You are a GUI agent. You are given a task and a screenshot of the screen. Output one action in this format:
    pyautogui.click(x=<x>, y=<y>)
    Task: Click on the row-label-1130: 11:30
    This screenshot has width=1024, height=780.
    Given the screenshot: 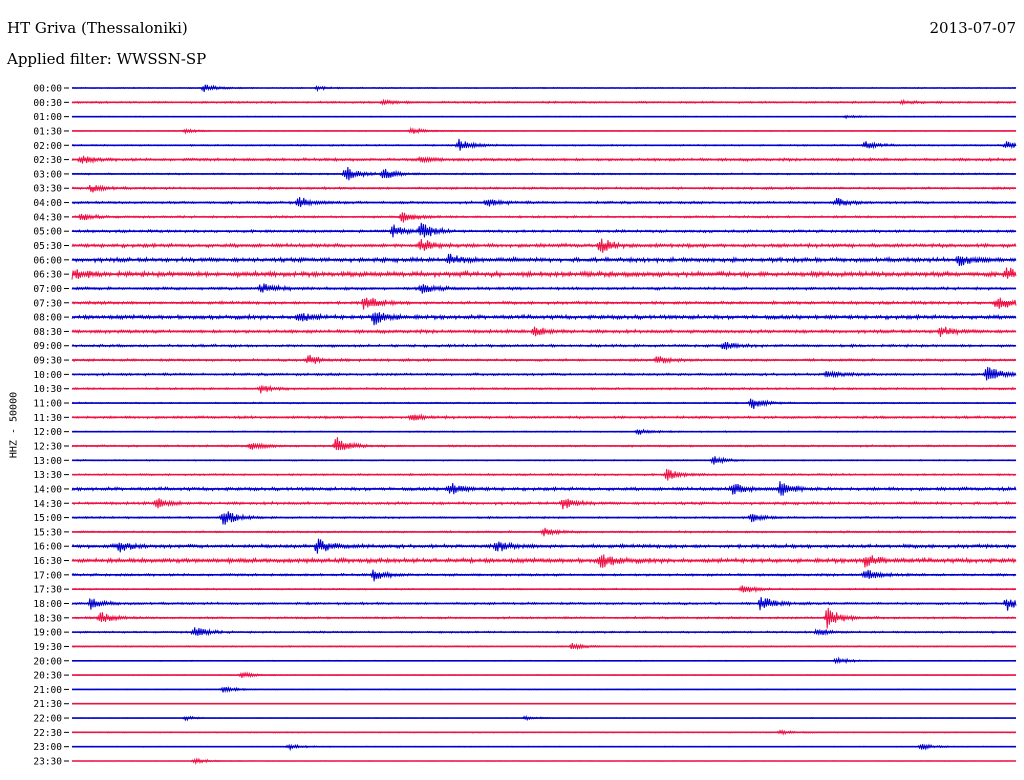 What is the action you would take?
    pyautogui.click(x=47, y=418)
    